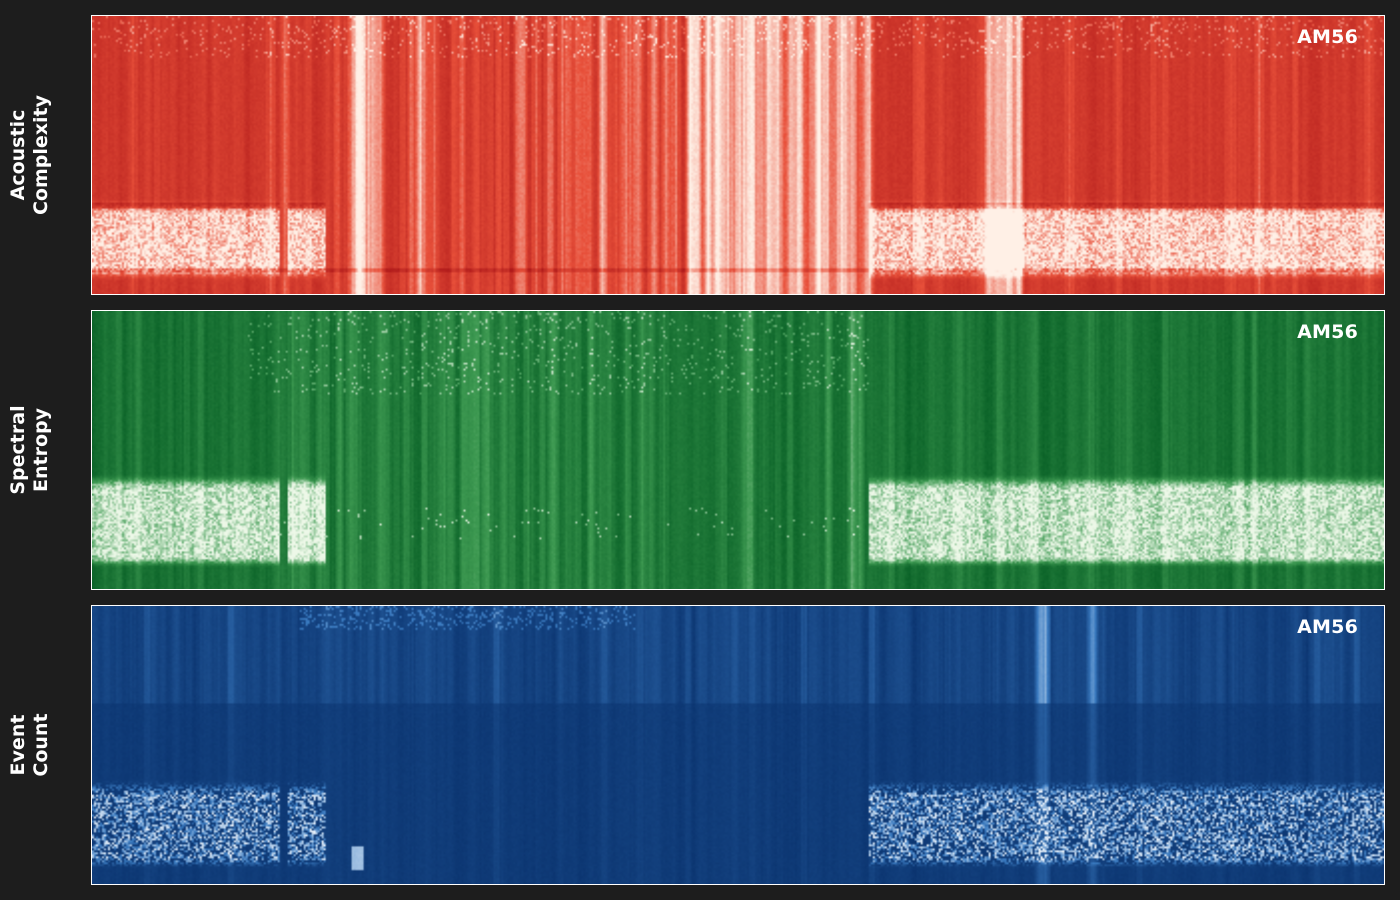 Image resolution: width=1400 pixels, height=900 pixels. I want to click on ylabel-line-2: Complexity, so click(41, 155).